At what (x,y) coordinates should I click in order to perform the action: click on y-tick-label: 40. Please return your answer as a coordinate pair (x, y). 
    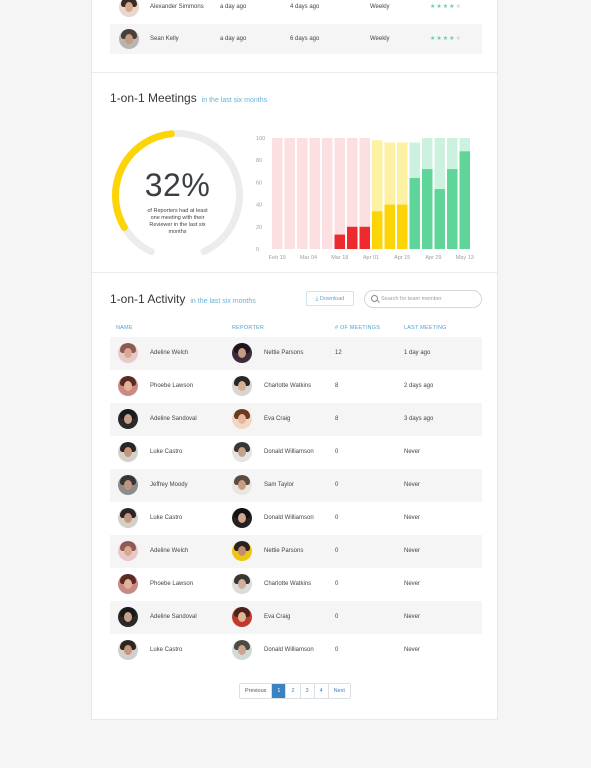
    Looking at the image, I should click on (259, 206).